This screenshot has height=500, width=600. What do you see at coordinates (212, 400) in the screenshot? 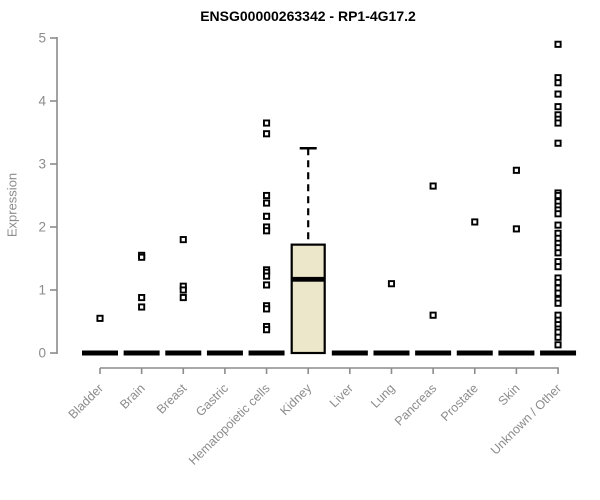
I see `x-tick-label: Gastric` at bounding box center [212, 400].